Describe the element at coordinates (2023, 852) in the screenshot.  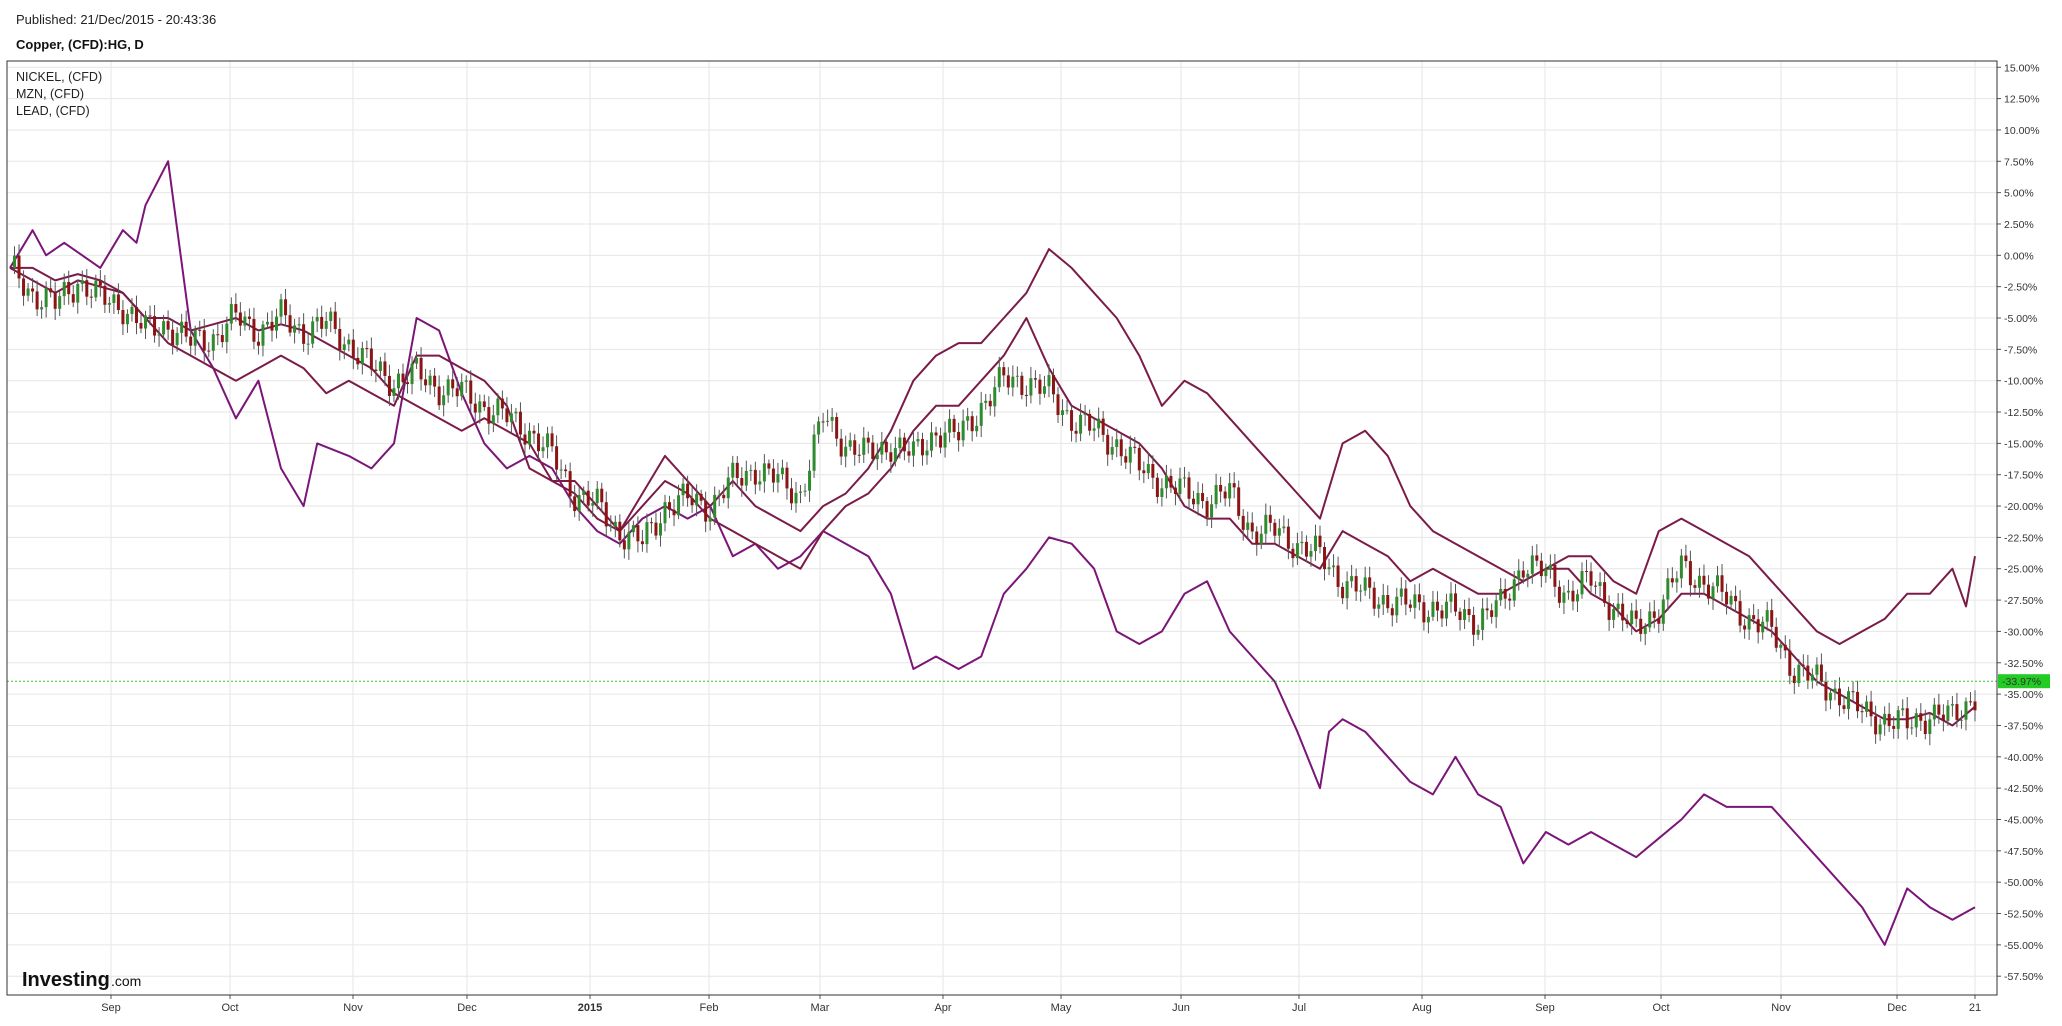
I see `y-tick-label: -47.50%` at that location.